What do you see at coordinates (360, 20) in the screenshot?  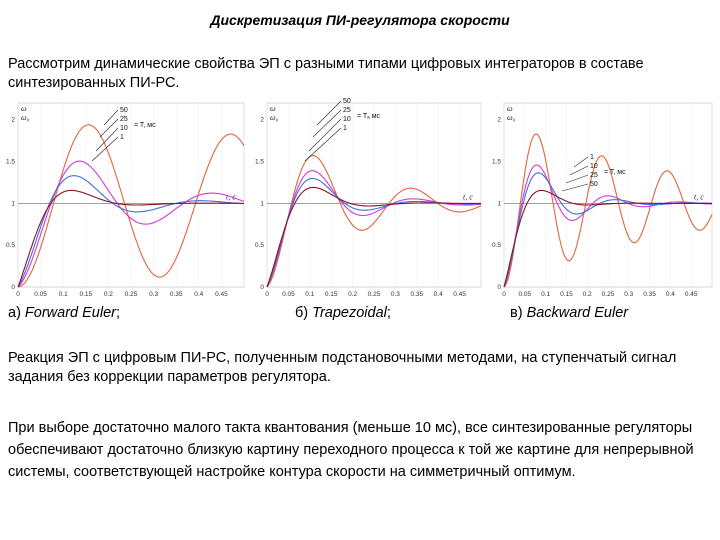 I see `page-title: Дискретизация ПИ-регулятора скорости` at bounding box center [360, 20].